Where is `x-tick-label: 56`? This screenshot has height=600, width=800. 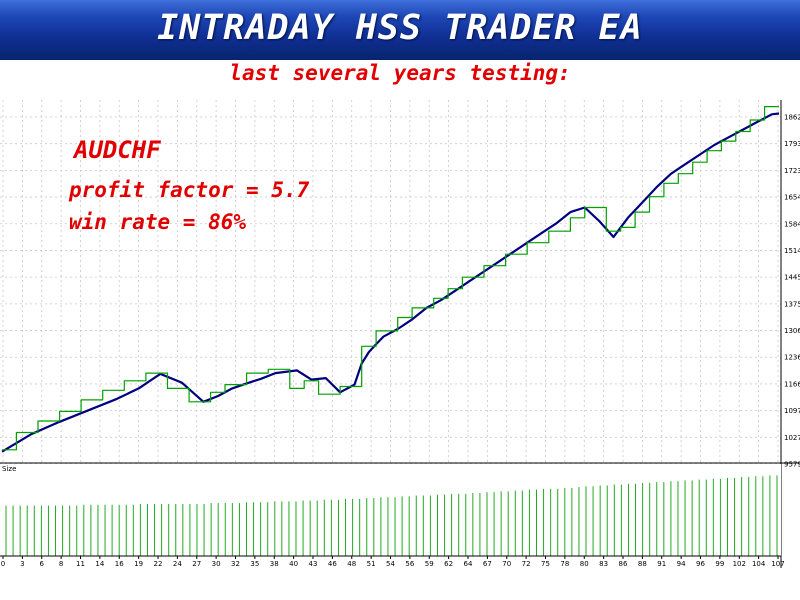 x-tick-label: 56 is located at coordinates (409, 564).